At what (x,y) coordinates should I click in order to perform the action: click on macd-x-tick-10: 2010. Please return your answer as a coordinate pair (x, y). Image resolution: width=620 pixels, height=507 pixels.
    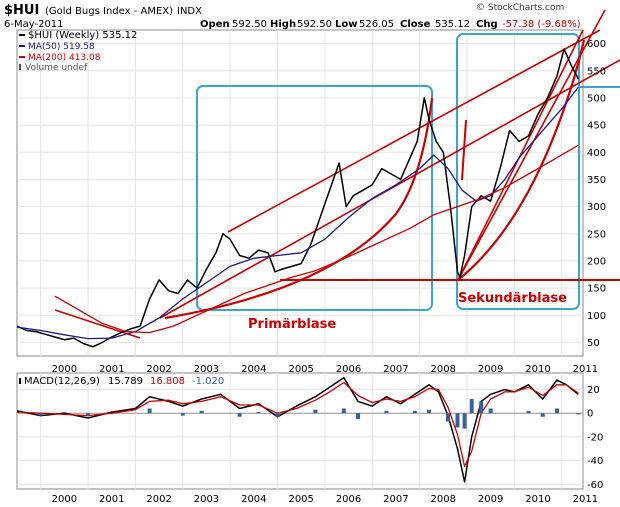
    Looking at the image, I should click on (537, 499).